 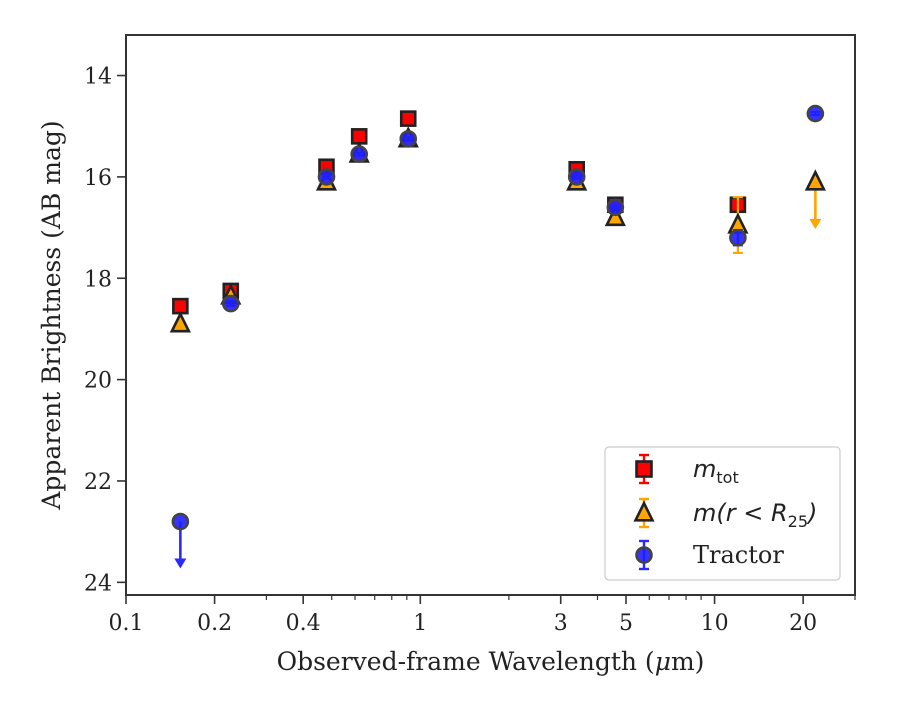 I want to click on y-tick-label: 14, so click(x=98, y=77).